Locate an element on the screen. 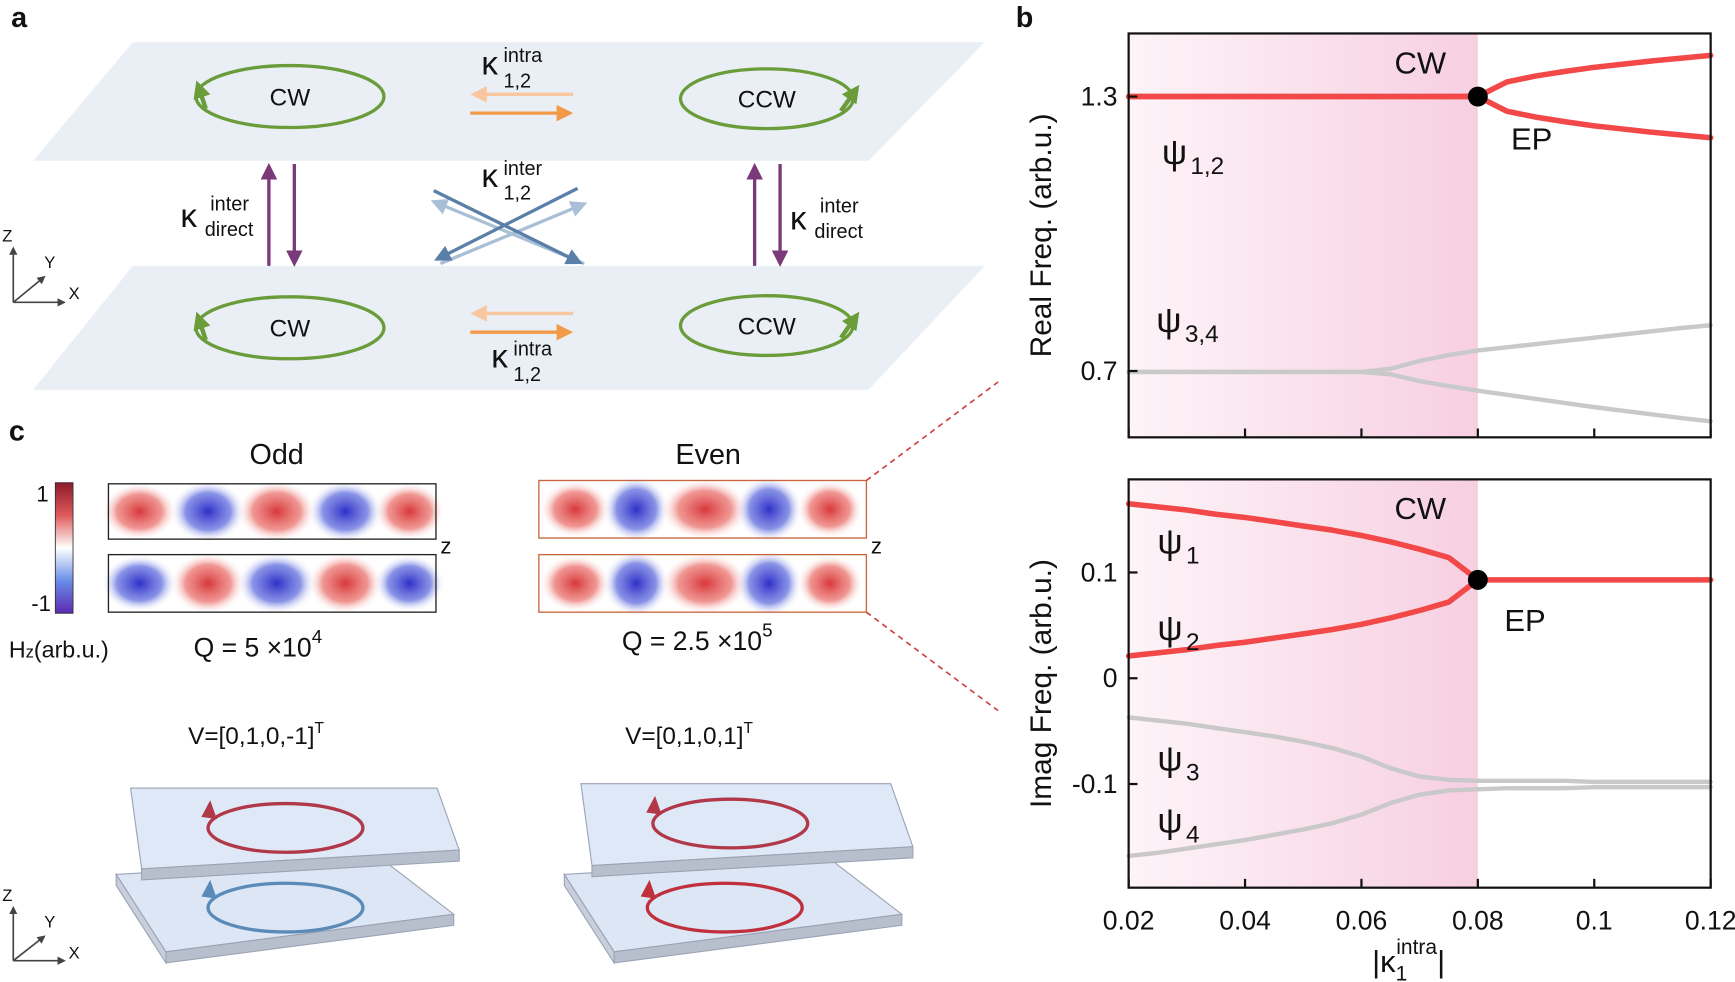 This screenshot has width=1735, height=982. label-part: |κ is located at coordinates (1384, 961).